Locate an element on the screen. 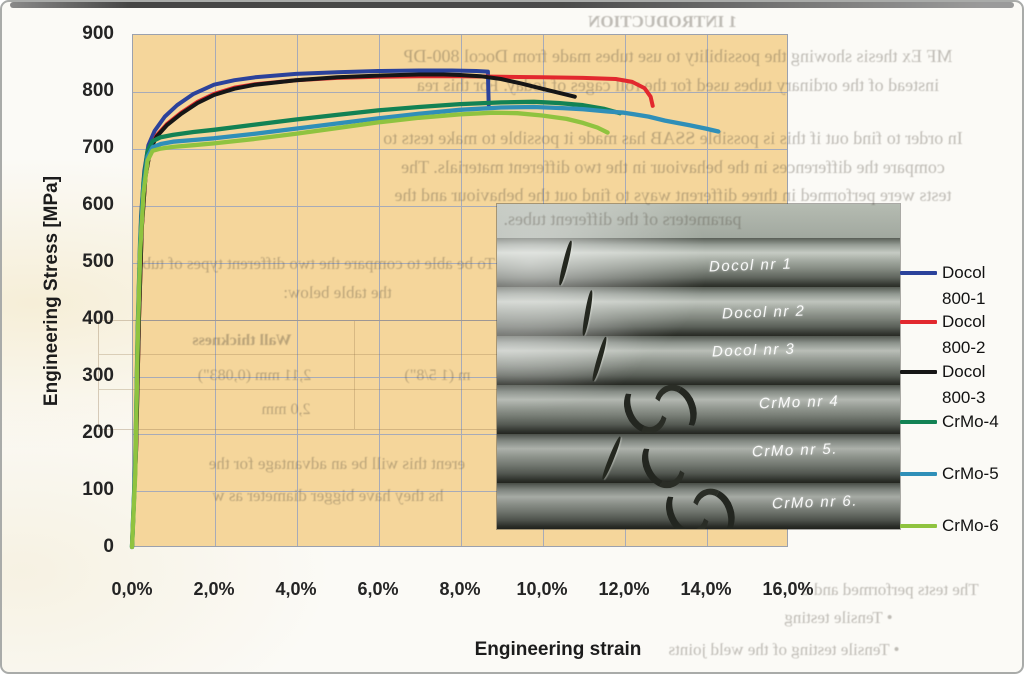  y-tick-label: 100 is located at coordinates (98, 489).